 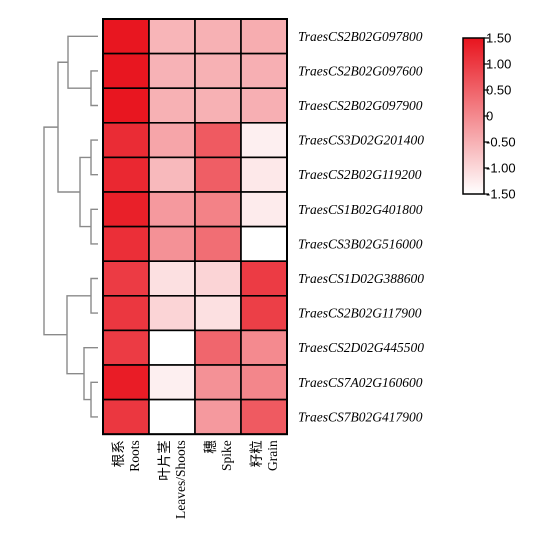 I want to click on row-dendrogram, so click(x=70, y=226).